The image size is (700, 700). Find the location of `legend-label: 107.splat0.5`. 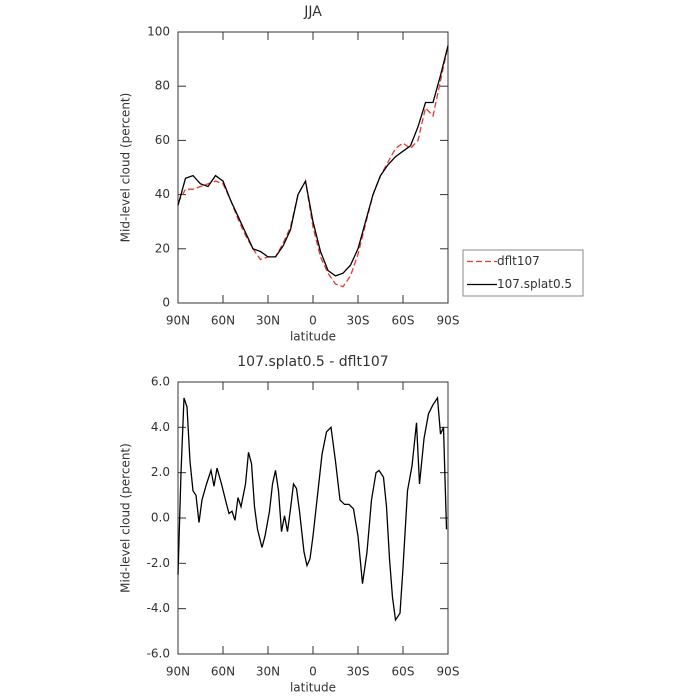

legend-label: 107.splat0.5 is located at coordinates (534, 284).